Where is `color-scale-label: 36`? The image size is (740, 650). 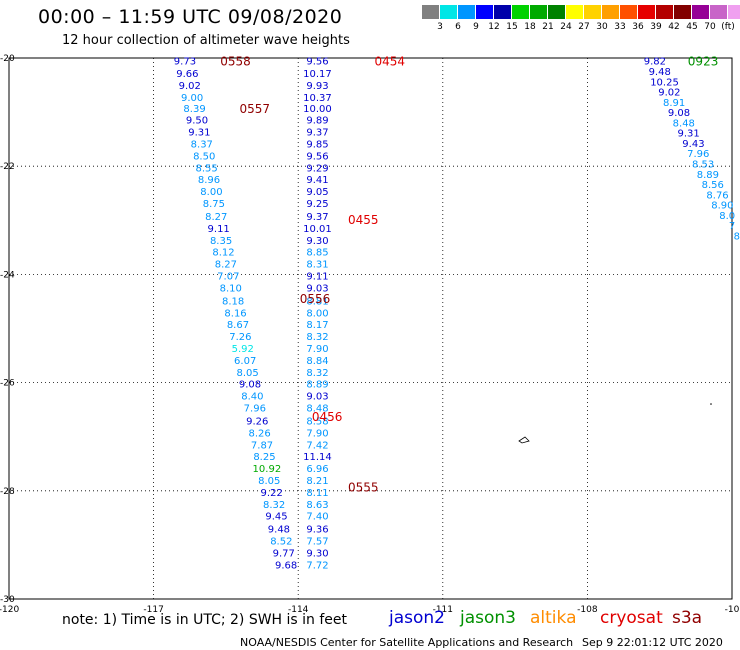 color-scale-label: 36 is located at coordinates (638, 27).